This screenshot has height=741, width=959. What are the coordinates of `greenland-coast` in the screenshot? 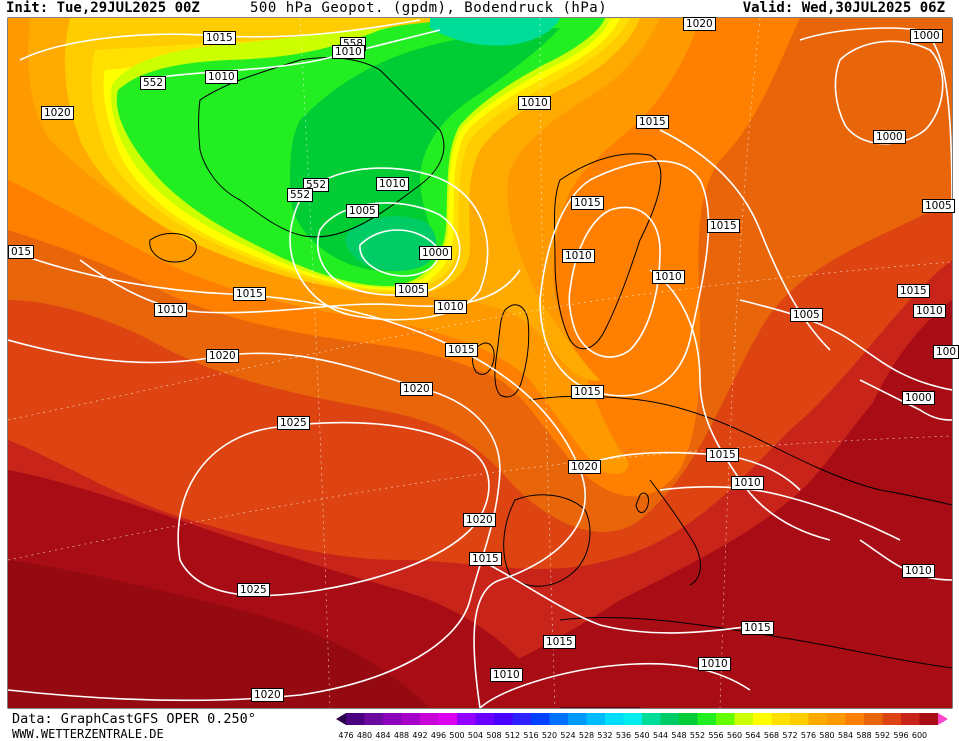 It's located at (321, 147).